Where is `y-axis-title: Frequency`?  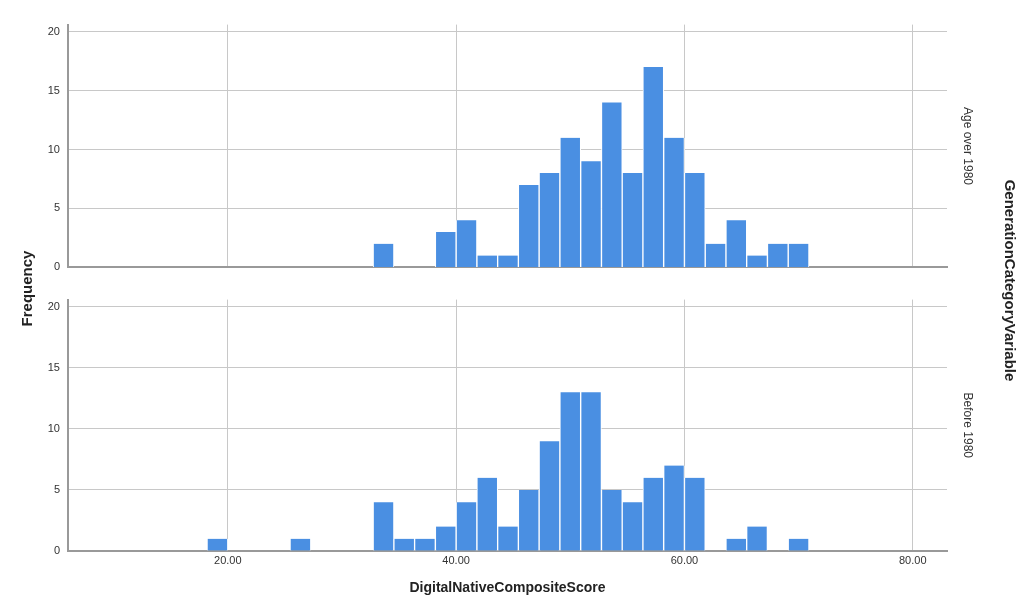
y-axis-title: Frequency is located at coordinates (26, 289).